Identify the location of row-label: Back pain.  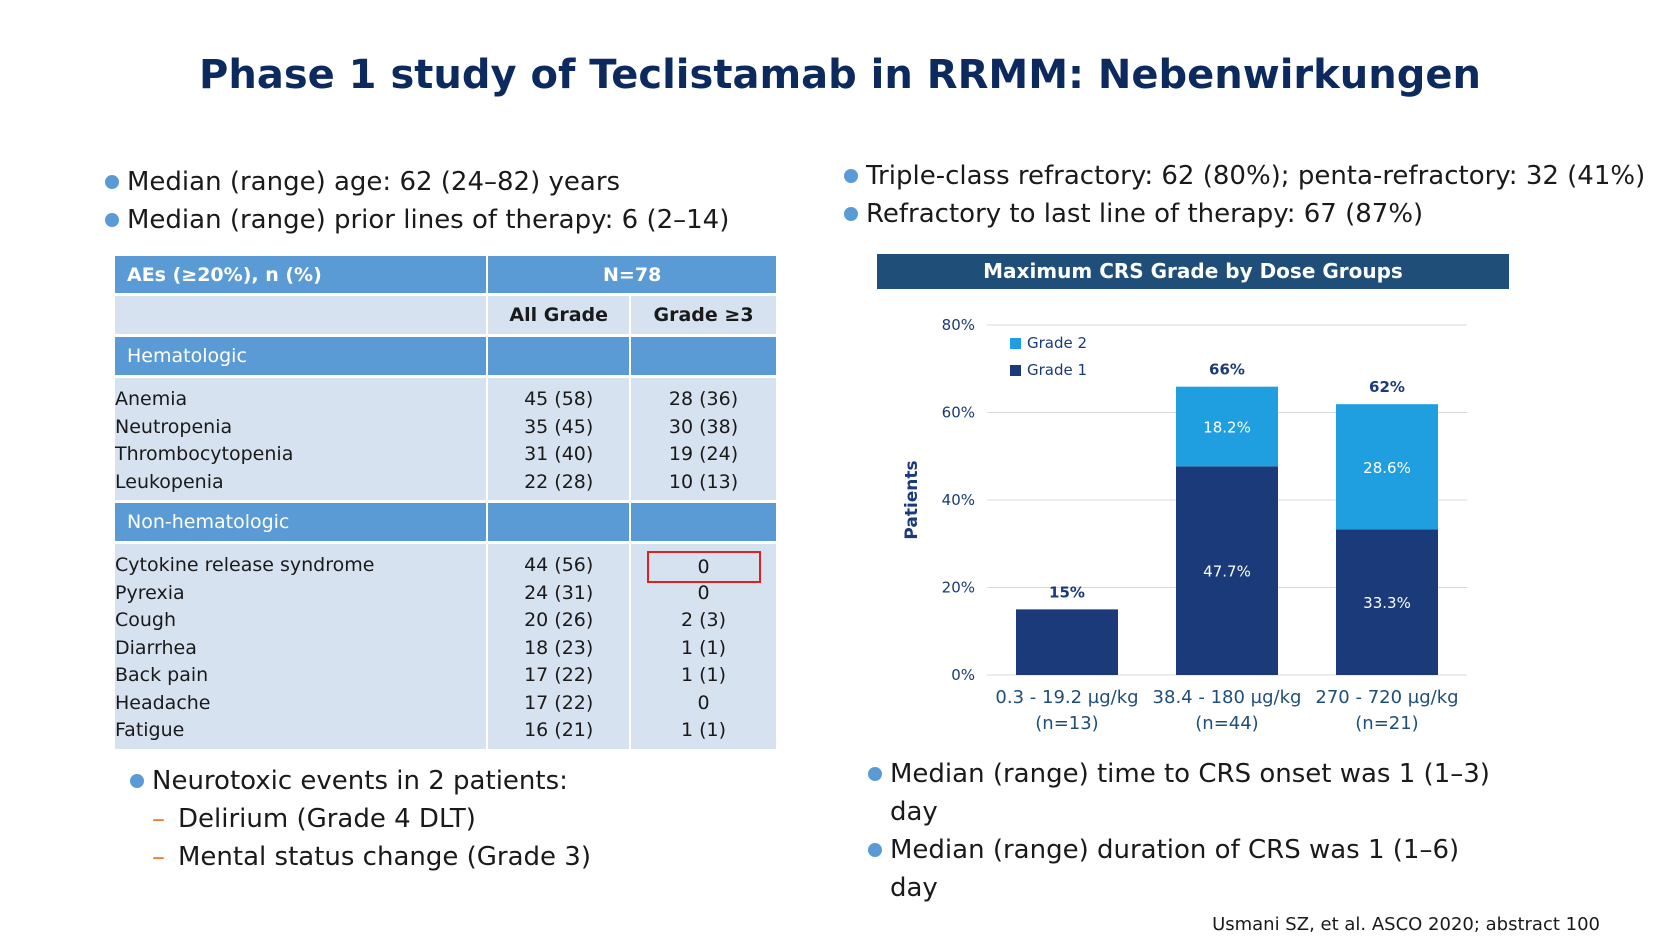
(162, 675).